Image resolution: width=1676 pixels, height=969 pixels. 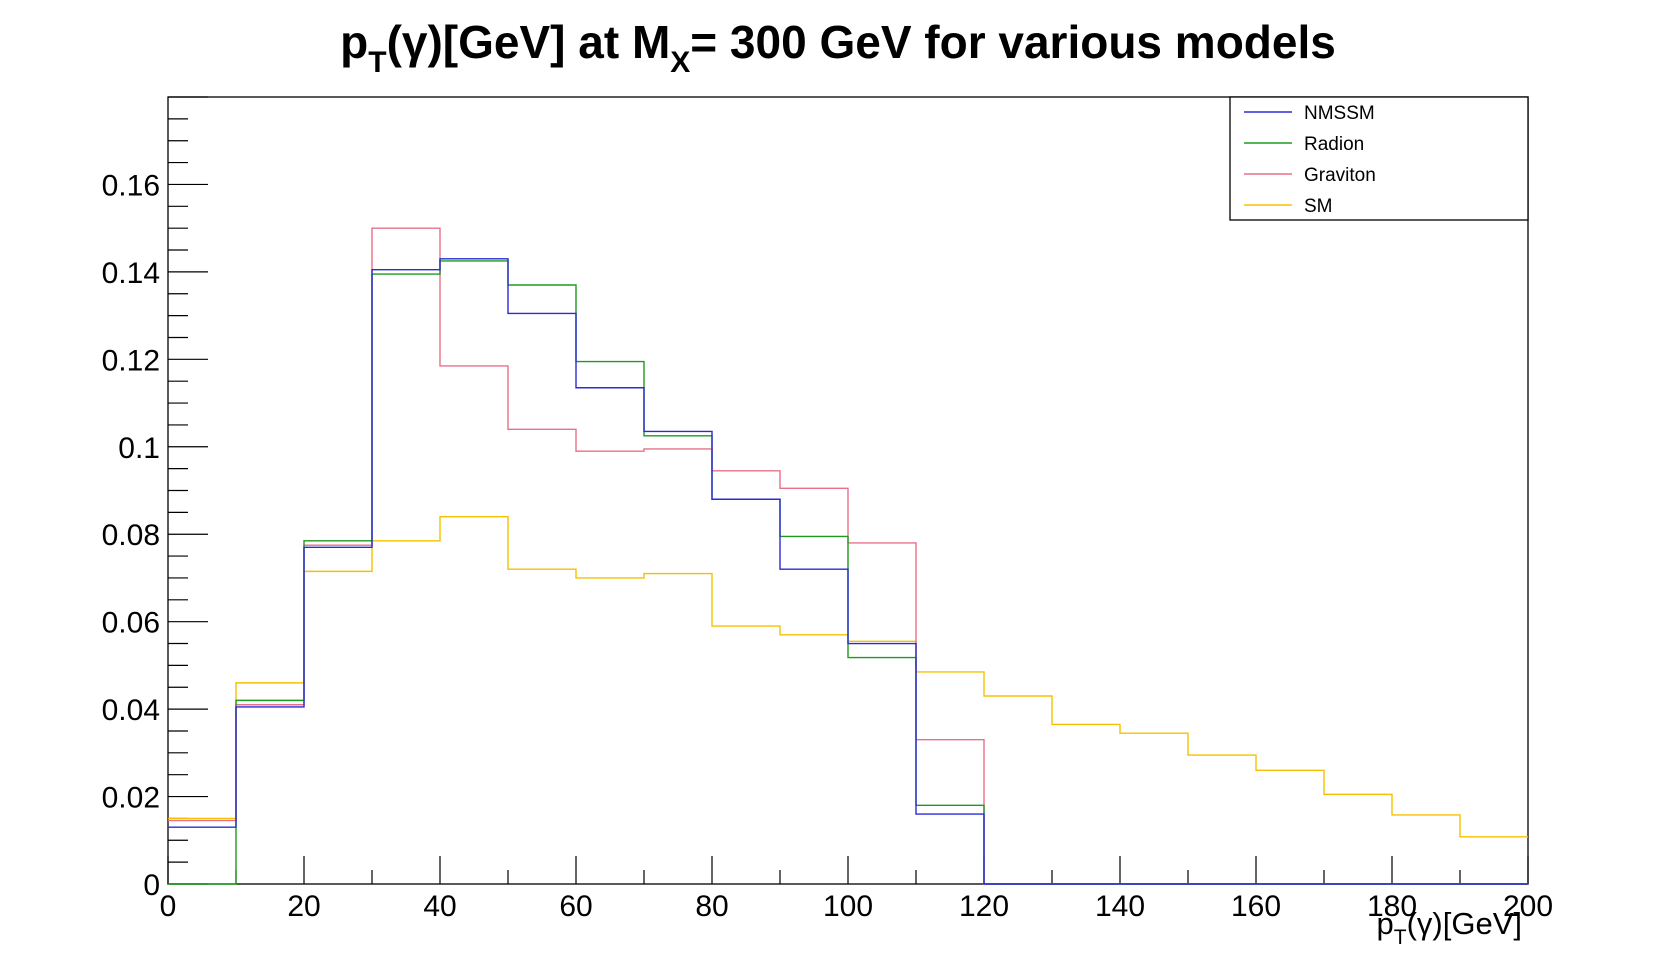 What do you see at coordinates (131, 710) in the screenshot?
I see `y-tick-label: 0.04` at bounding box center [131, 710].